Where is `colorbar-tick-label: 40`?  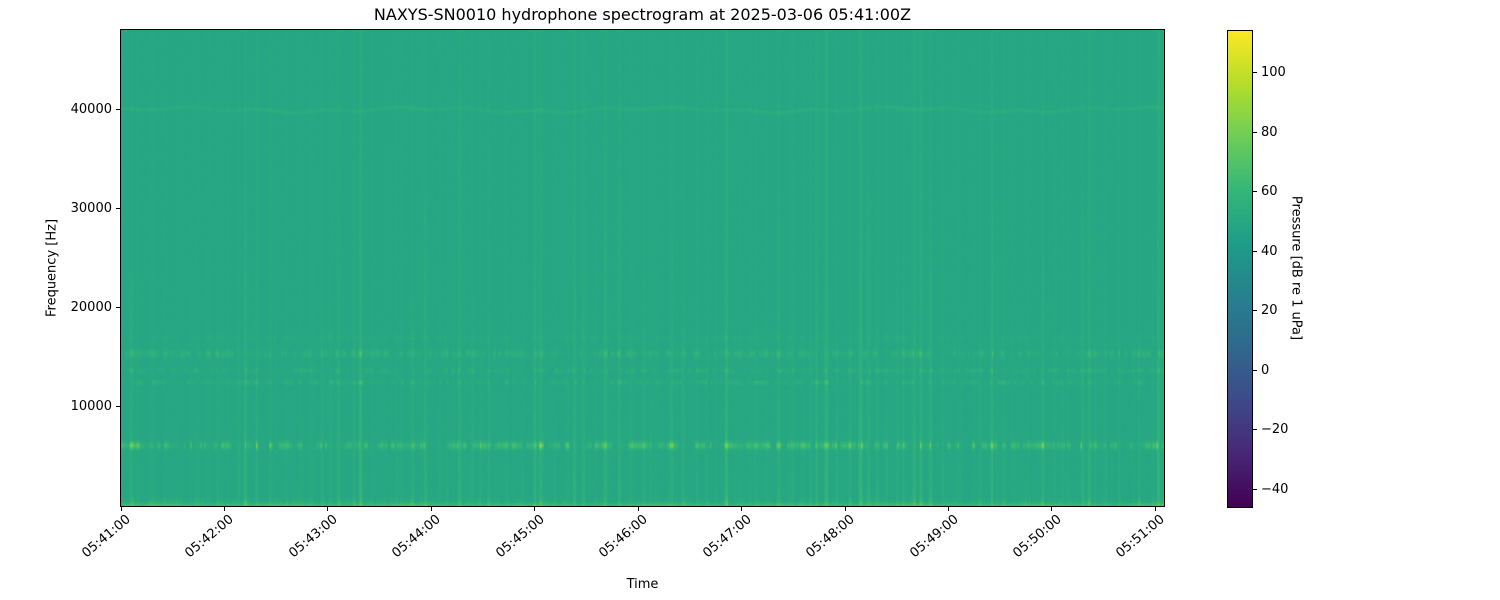 colorbar-tick-label: 40 is located at coordinates (1269, 251).